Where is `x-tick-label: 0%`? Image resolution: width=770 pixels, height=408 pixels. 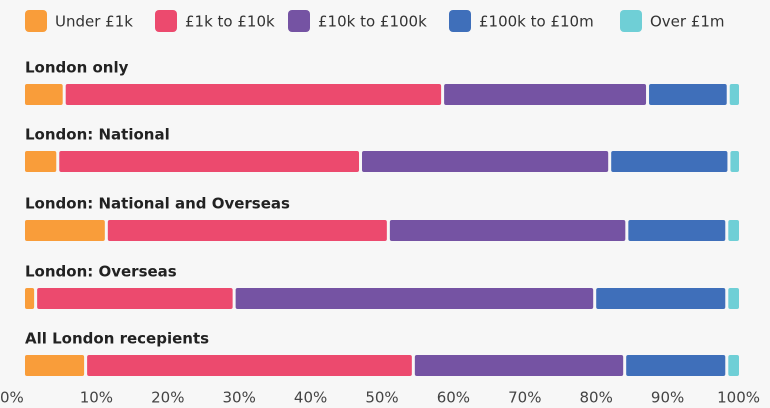
x-tick-label: 0% is located at coordinates (12, 398).